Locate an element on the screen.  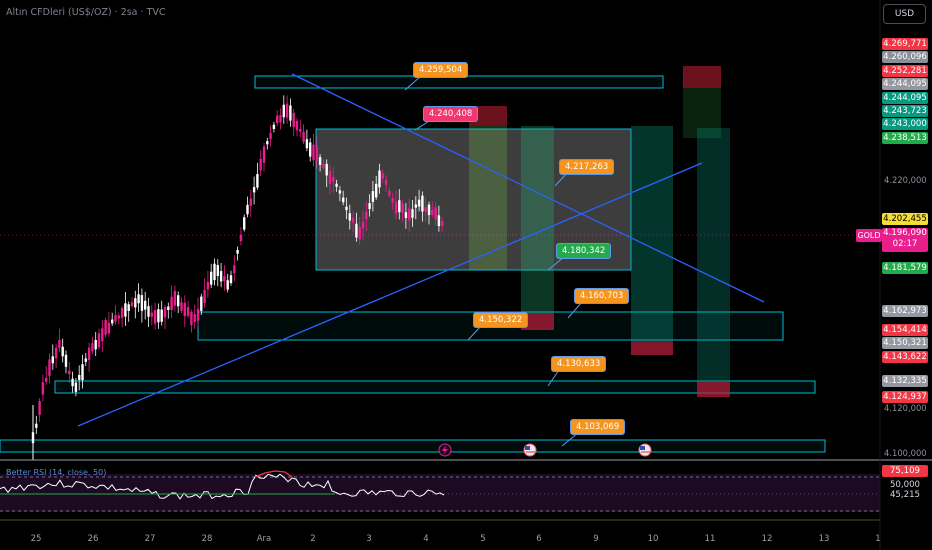
current-price-value: 4.196,090 is located at coordinates (905, 233).